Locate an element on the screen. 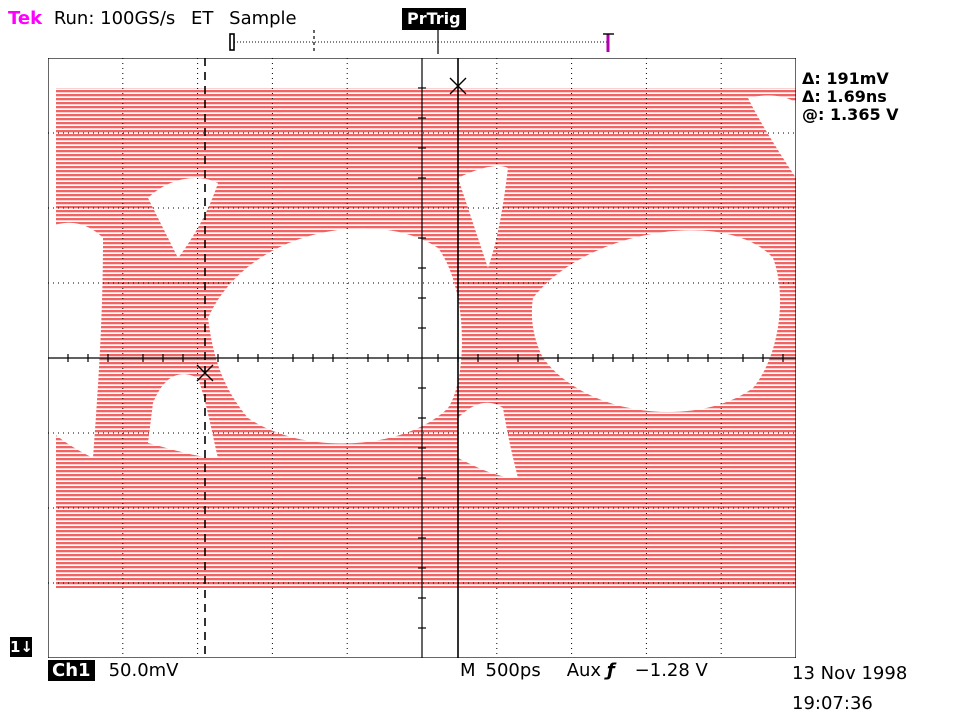  cursor-2-crosshair is located at coordinates (458, 86).